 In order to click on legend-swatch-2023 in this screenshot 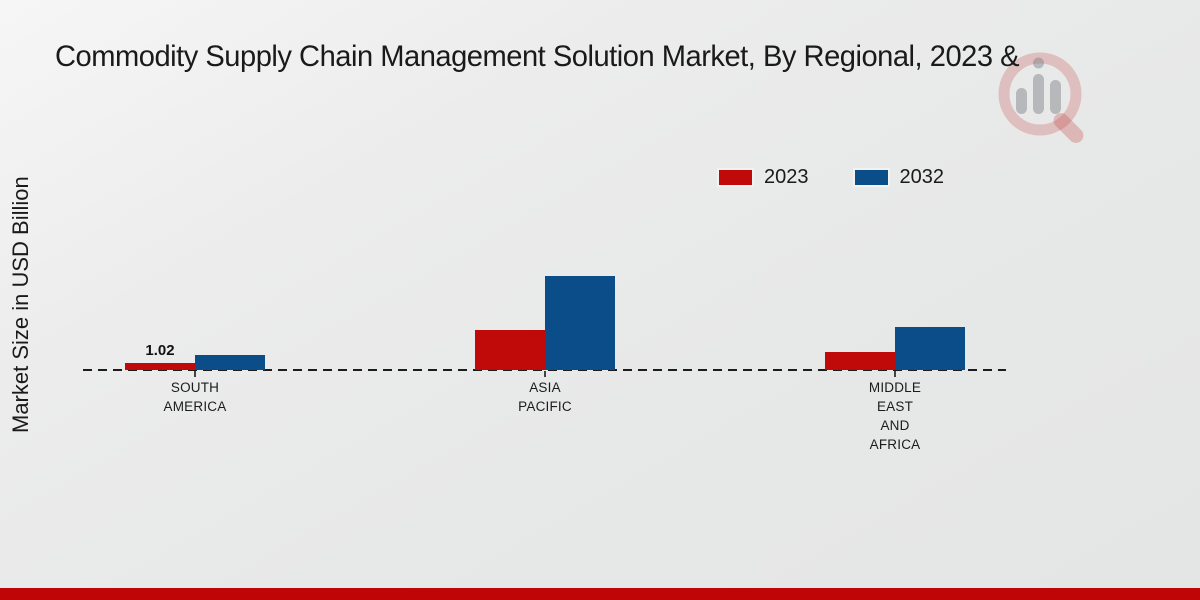, I will do `click(735, 177)`.